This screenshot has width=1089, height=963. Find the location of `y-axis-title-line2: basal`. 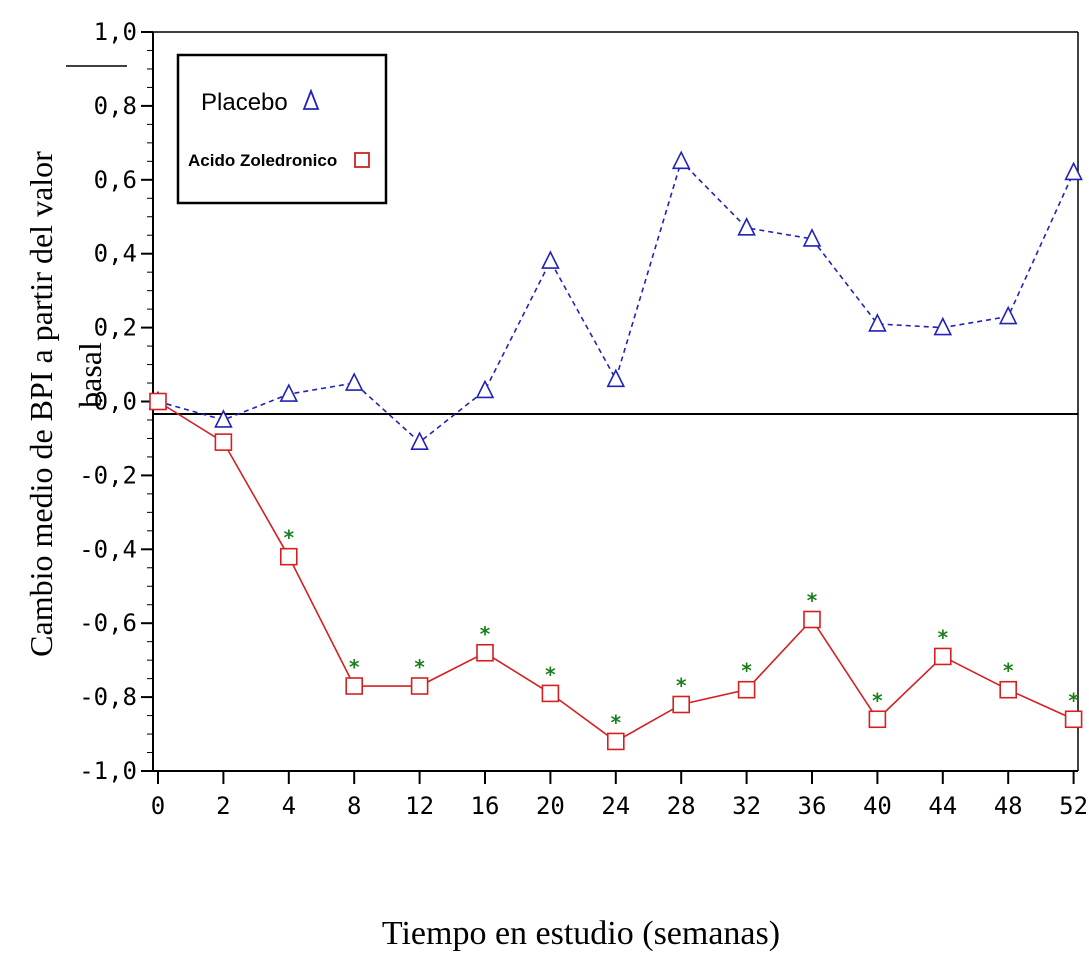

y-axis-title-line2: basal is located at coordinates (90, 375).